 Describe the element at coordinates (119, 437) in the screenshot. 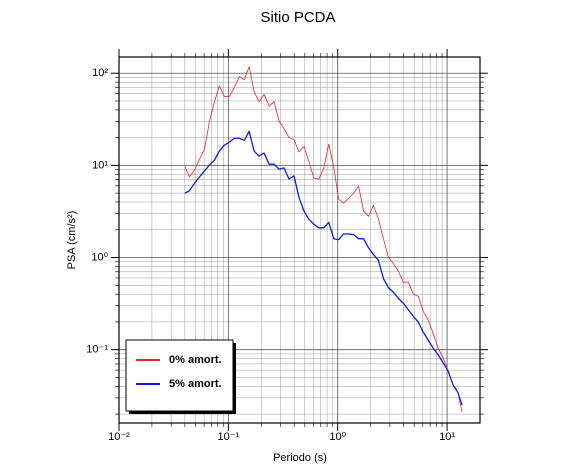

I see `x-tick-label: 10⁻²` at that location.